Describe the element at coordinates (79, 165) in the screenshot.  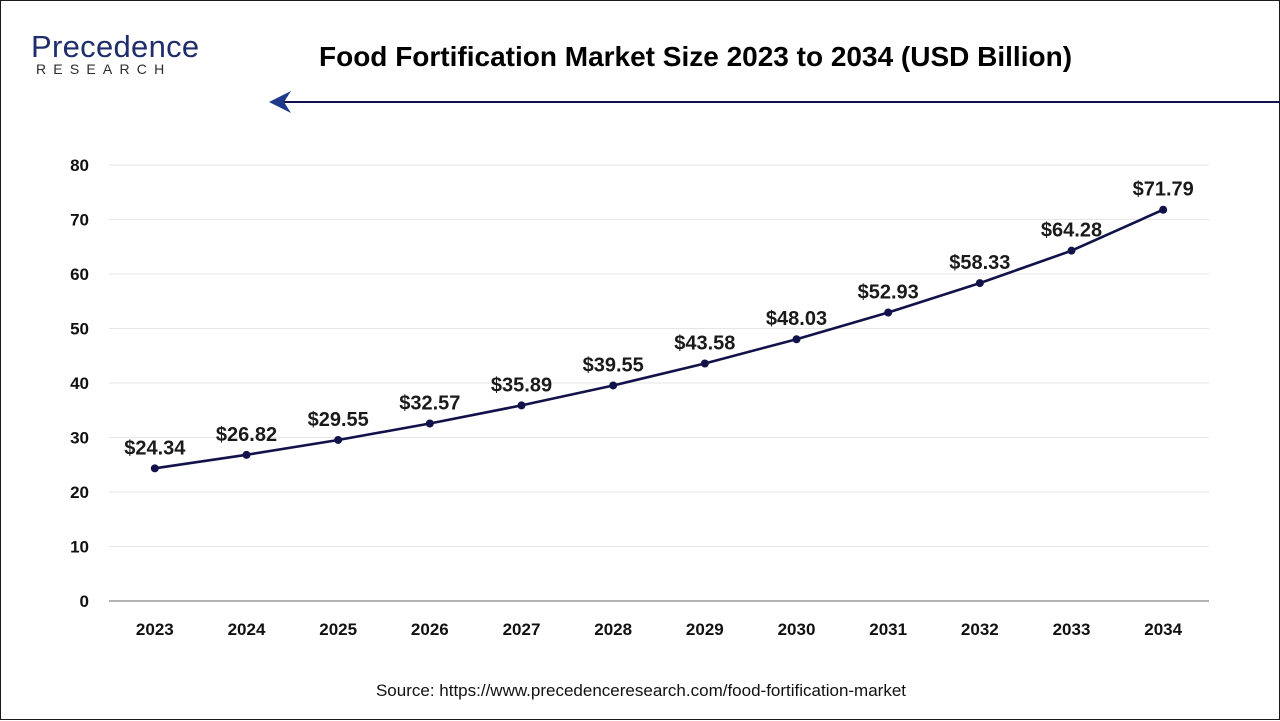
I see `y-tick-label: 80` at that location.